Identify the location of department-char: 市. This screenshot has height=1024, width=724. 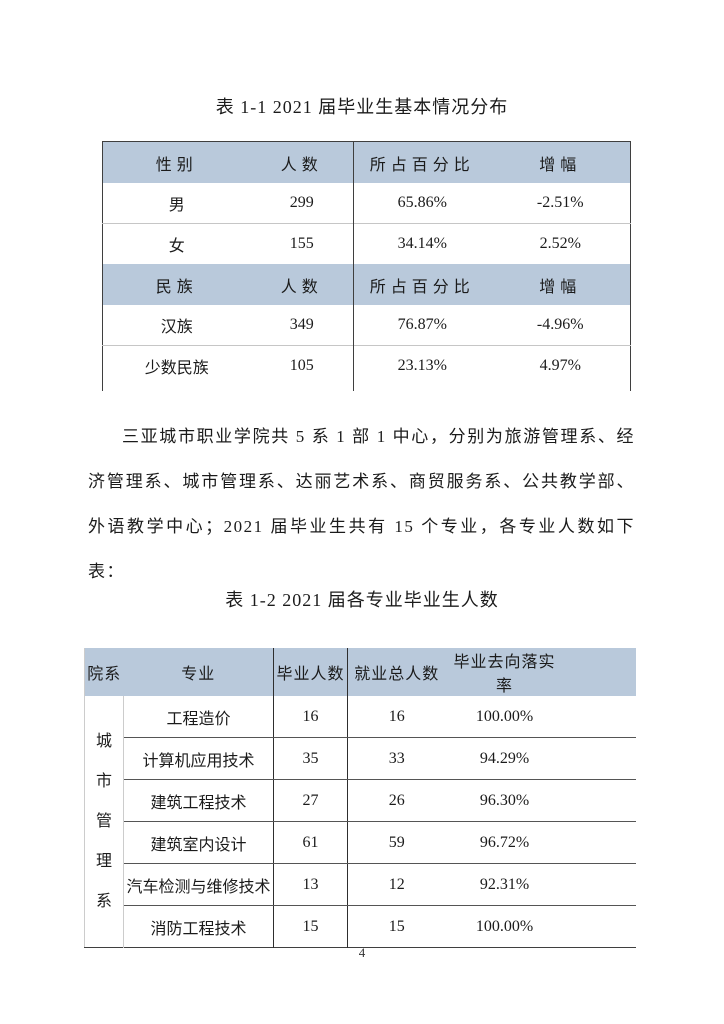
(103, 781).